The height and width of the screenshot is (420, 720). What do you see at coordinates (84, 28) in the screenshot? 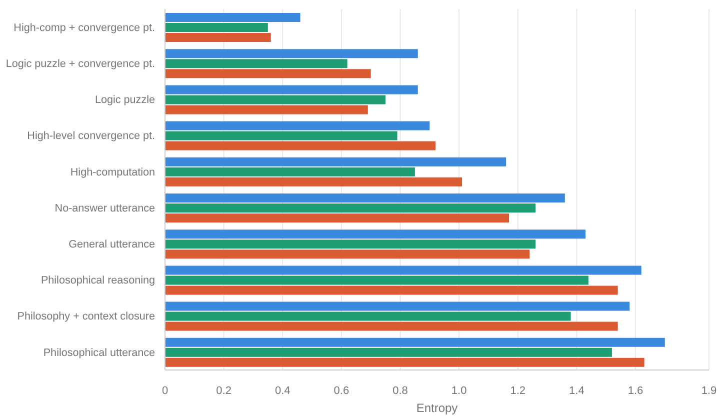
I see `y-tick-label: High-comp + convergence pt.` at bounding box center [84, 28].